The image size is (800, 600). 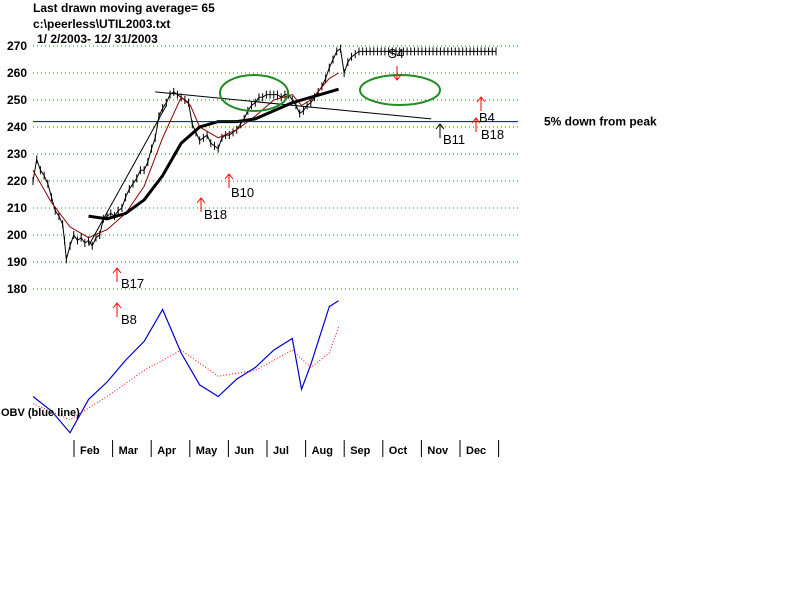 I want to click on month-label: Oct, so click(x=398, y=451).